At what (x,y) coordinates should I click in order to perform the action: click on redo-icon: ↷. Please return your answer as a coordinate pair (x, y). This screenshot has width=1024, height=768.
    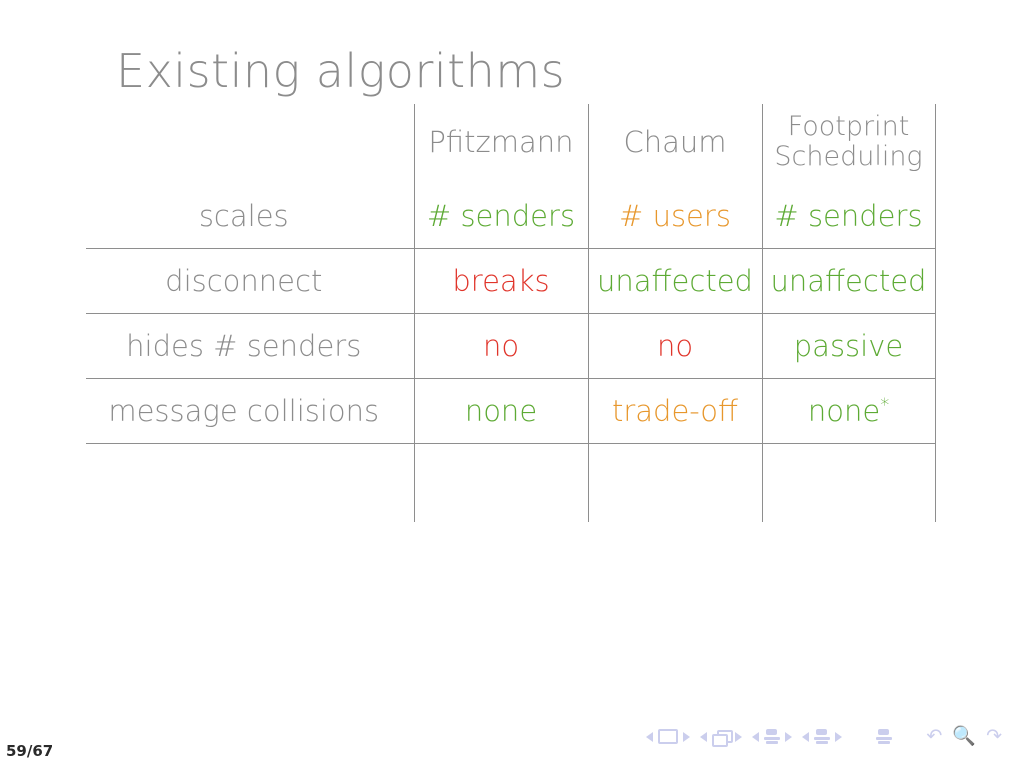
    Looking at the image, I should click on (994, 736).